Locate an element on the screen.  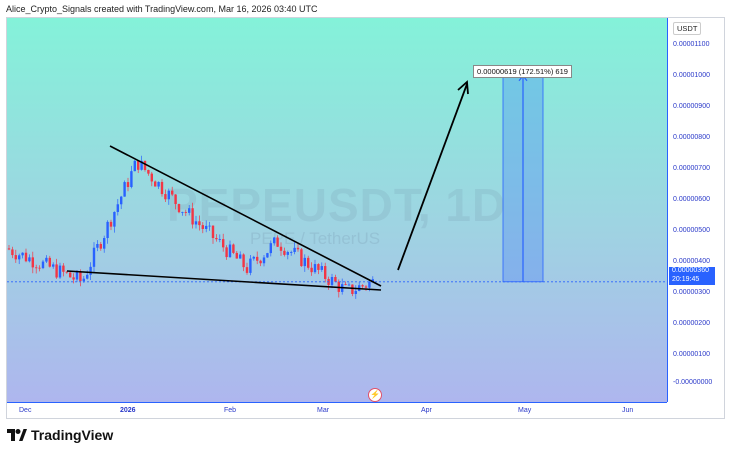
tradingview-logo-icon is located at coordinates (17, 435).